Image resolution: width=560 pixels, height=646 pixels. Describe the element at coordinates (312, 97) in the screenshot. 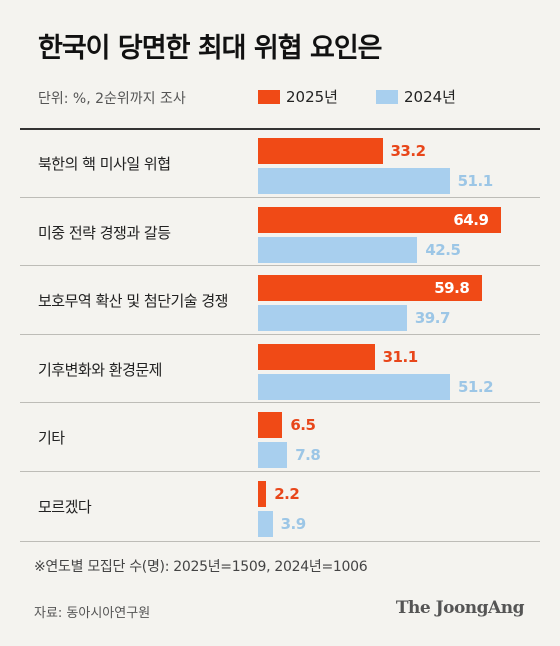

I see `legend-label-2025: 2025년` at that location.